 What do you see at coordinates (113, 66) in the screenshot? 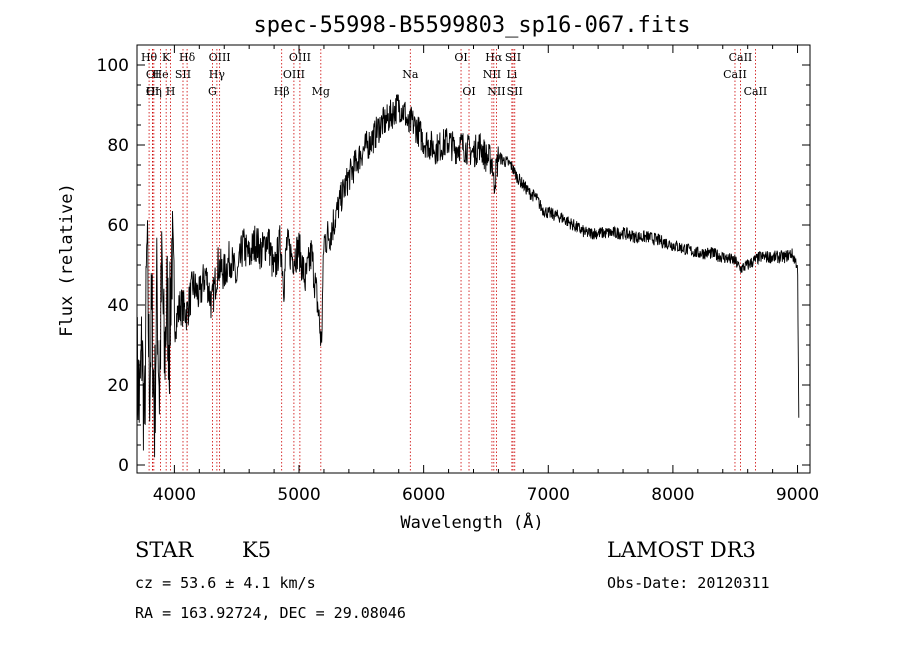
I see `y-tick-label: 100` at bounding box center [113, 66].